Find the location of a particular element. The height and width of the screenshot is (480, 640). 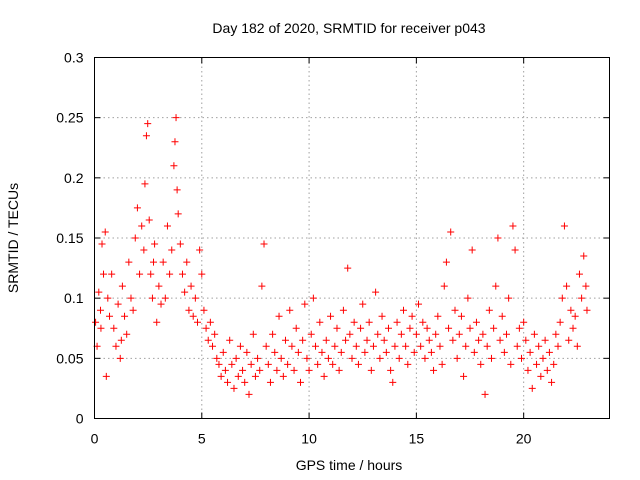

y-tick-label: 0.05 is located at coordinates (69, 358).